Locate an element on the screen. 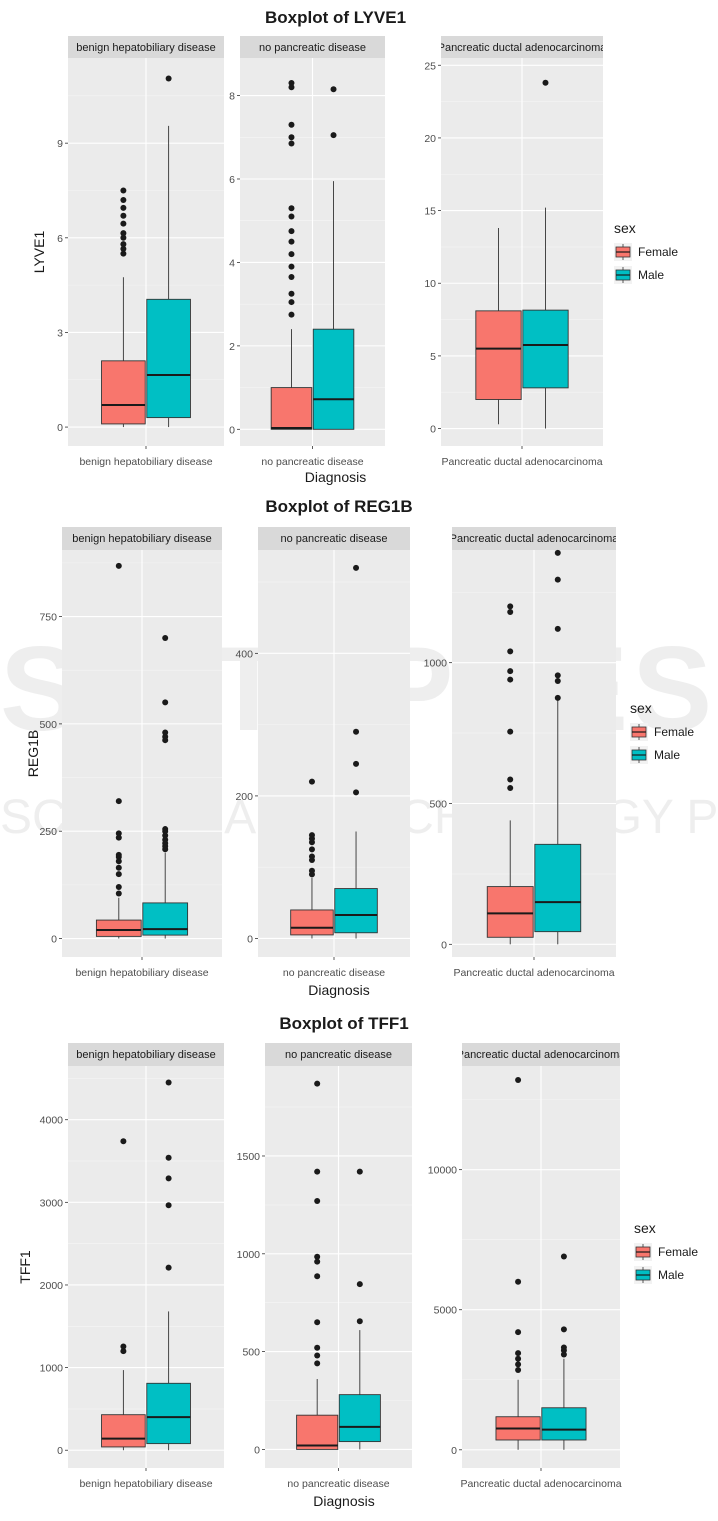 The image size is (718, 1521). y-tick-label: 750 is located at coordinates (48, 618).